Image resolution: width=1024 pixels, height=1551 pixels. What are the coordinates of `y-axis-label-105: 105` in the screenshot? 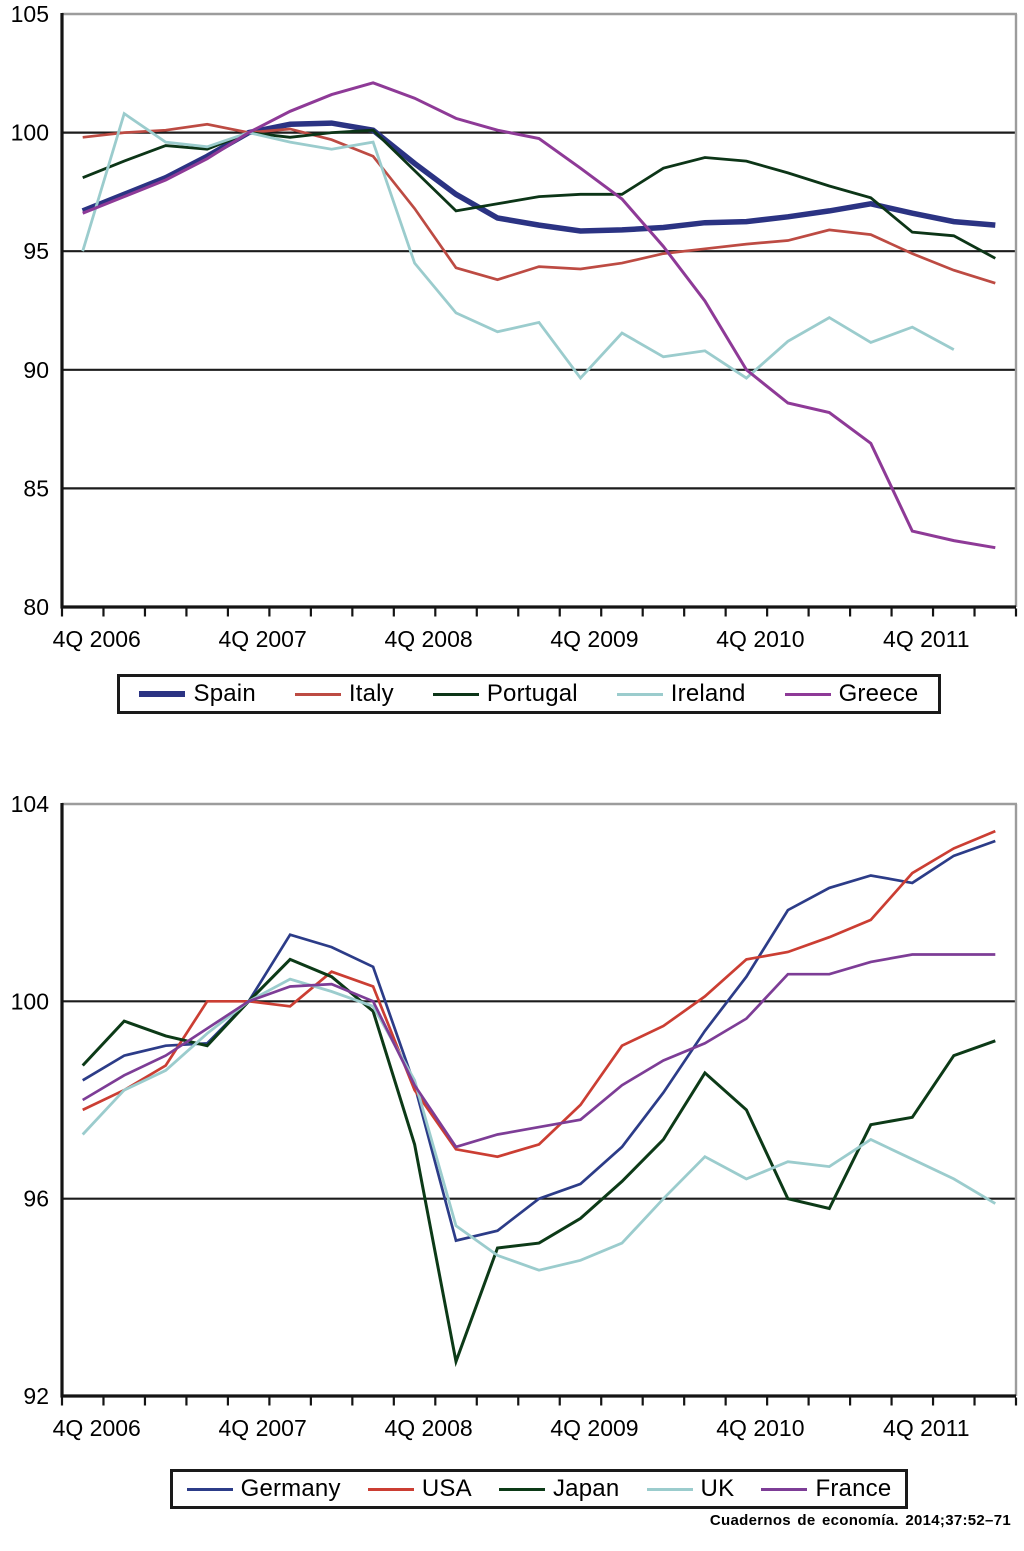 It's located at (30, 14).